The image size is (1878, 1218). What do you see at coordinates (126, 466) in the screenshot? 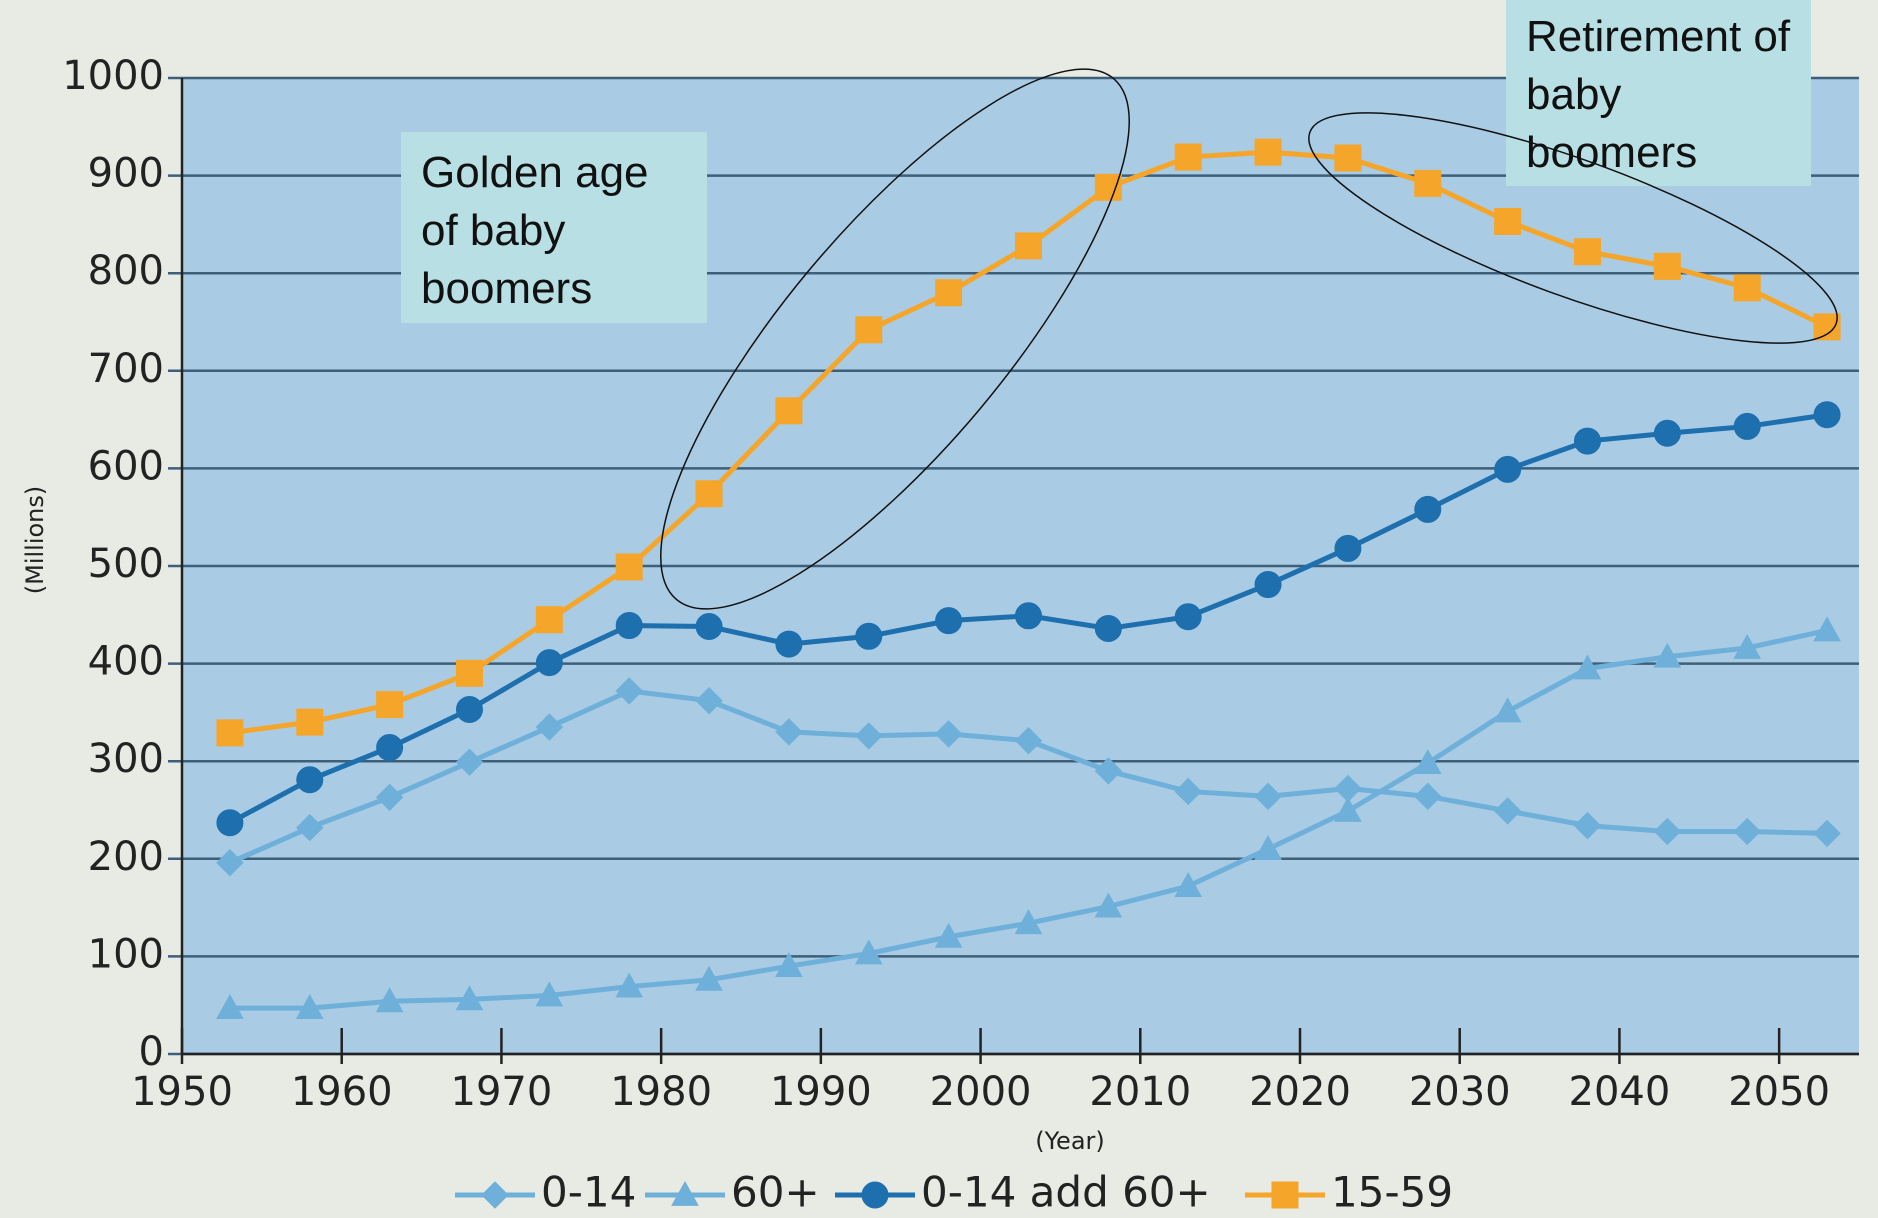
I see `y-tick-label: 600` at bounding box center [126, 466].